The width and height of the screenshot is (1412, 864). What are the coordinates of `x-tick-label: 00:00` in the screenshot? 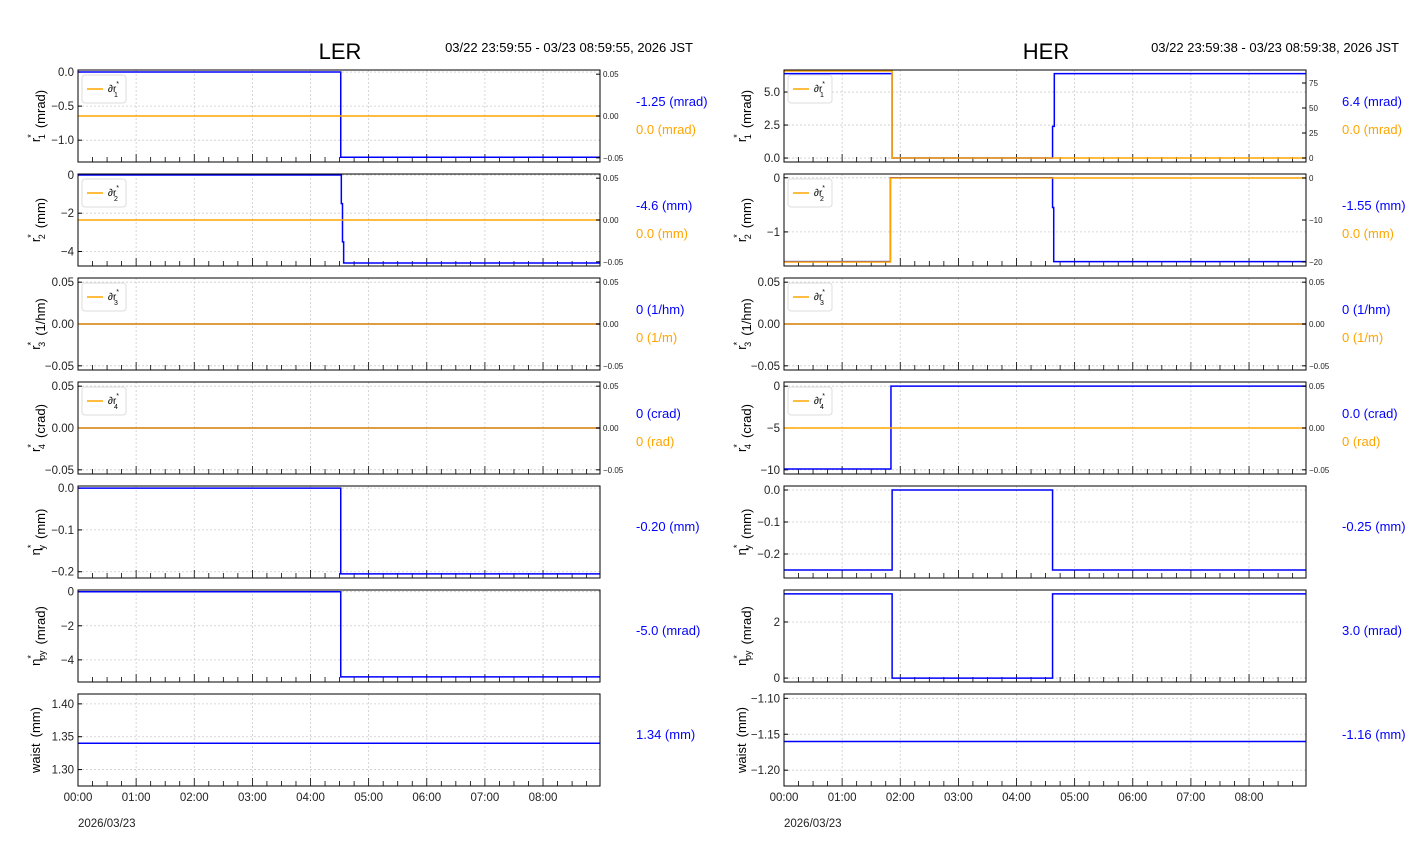 It's located at (784, 798).